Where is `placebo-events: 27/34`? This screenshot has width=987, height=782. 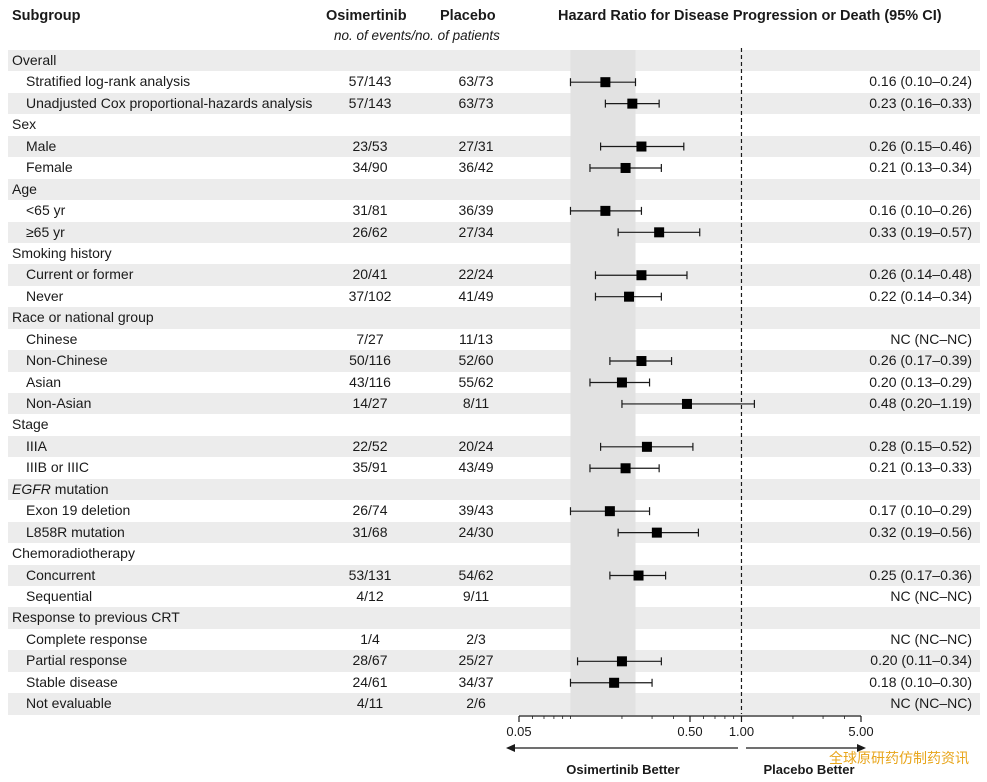
placebo-events: 27/34 is located at coordinates (476, 231).